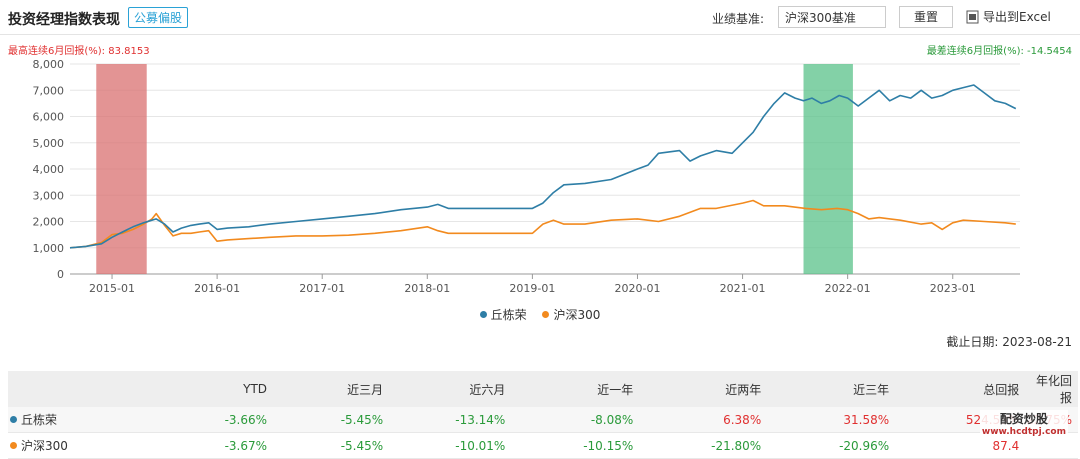  I want to click on top-bar: 投资经理指数表现 公募偏股 业绩基准: 沪深300基准 重置 导出到Excel, so click(540, 20).